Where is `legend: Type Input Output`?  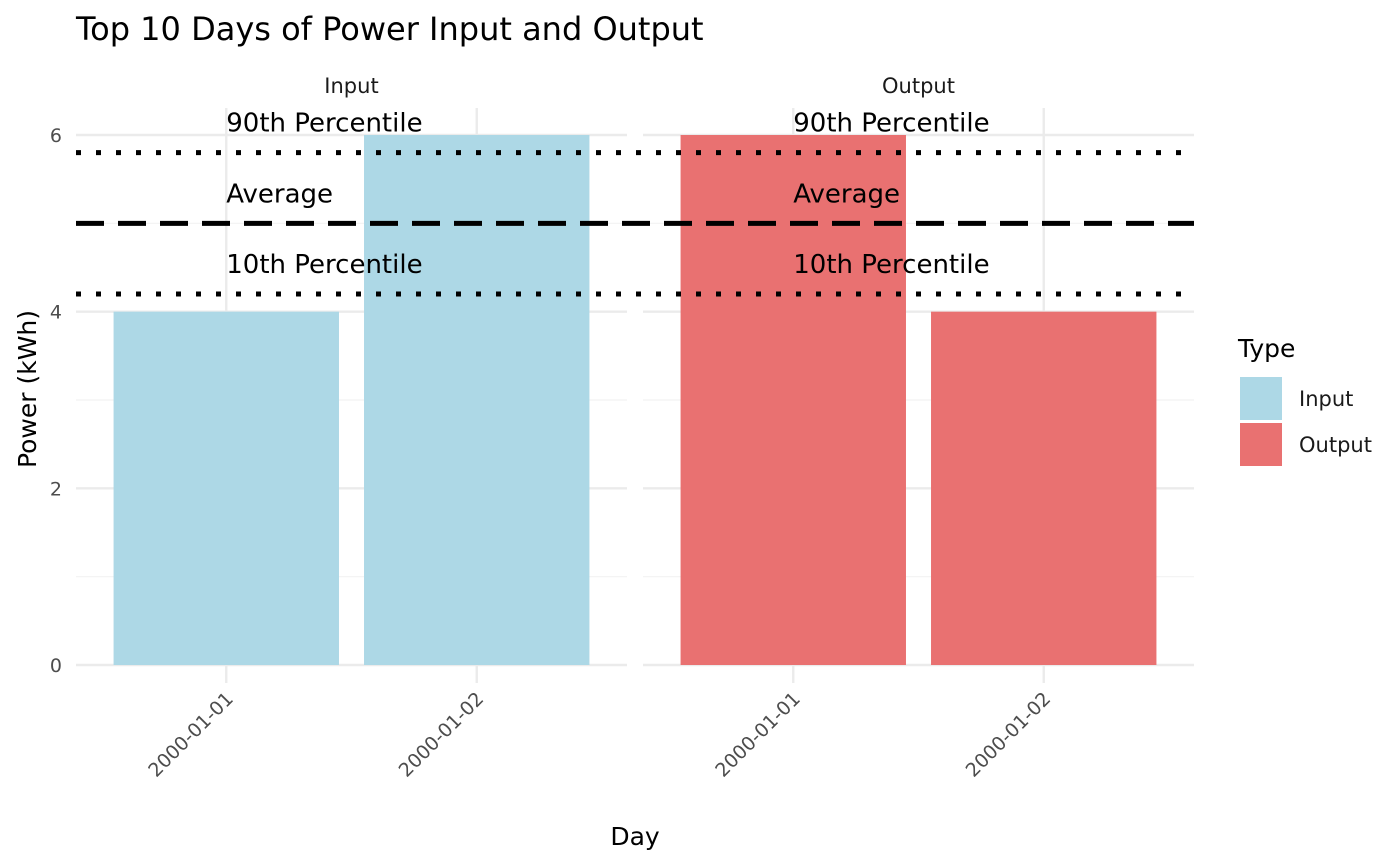
legend: Type Input Output is located at coordinates (1304, 400).